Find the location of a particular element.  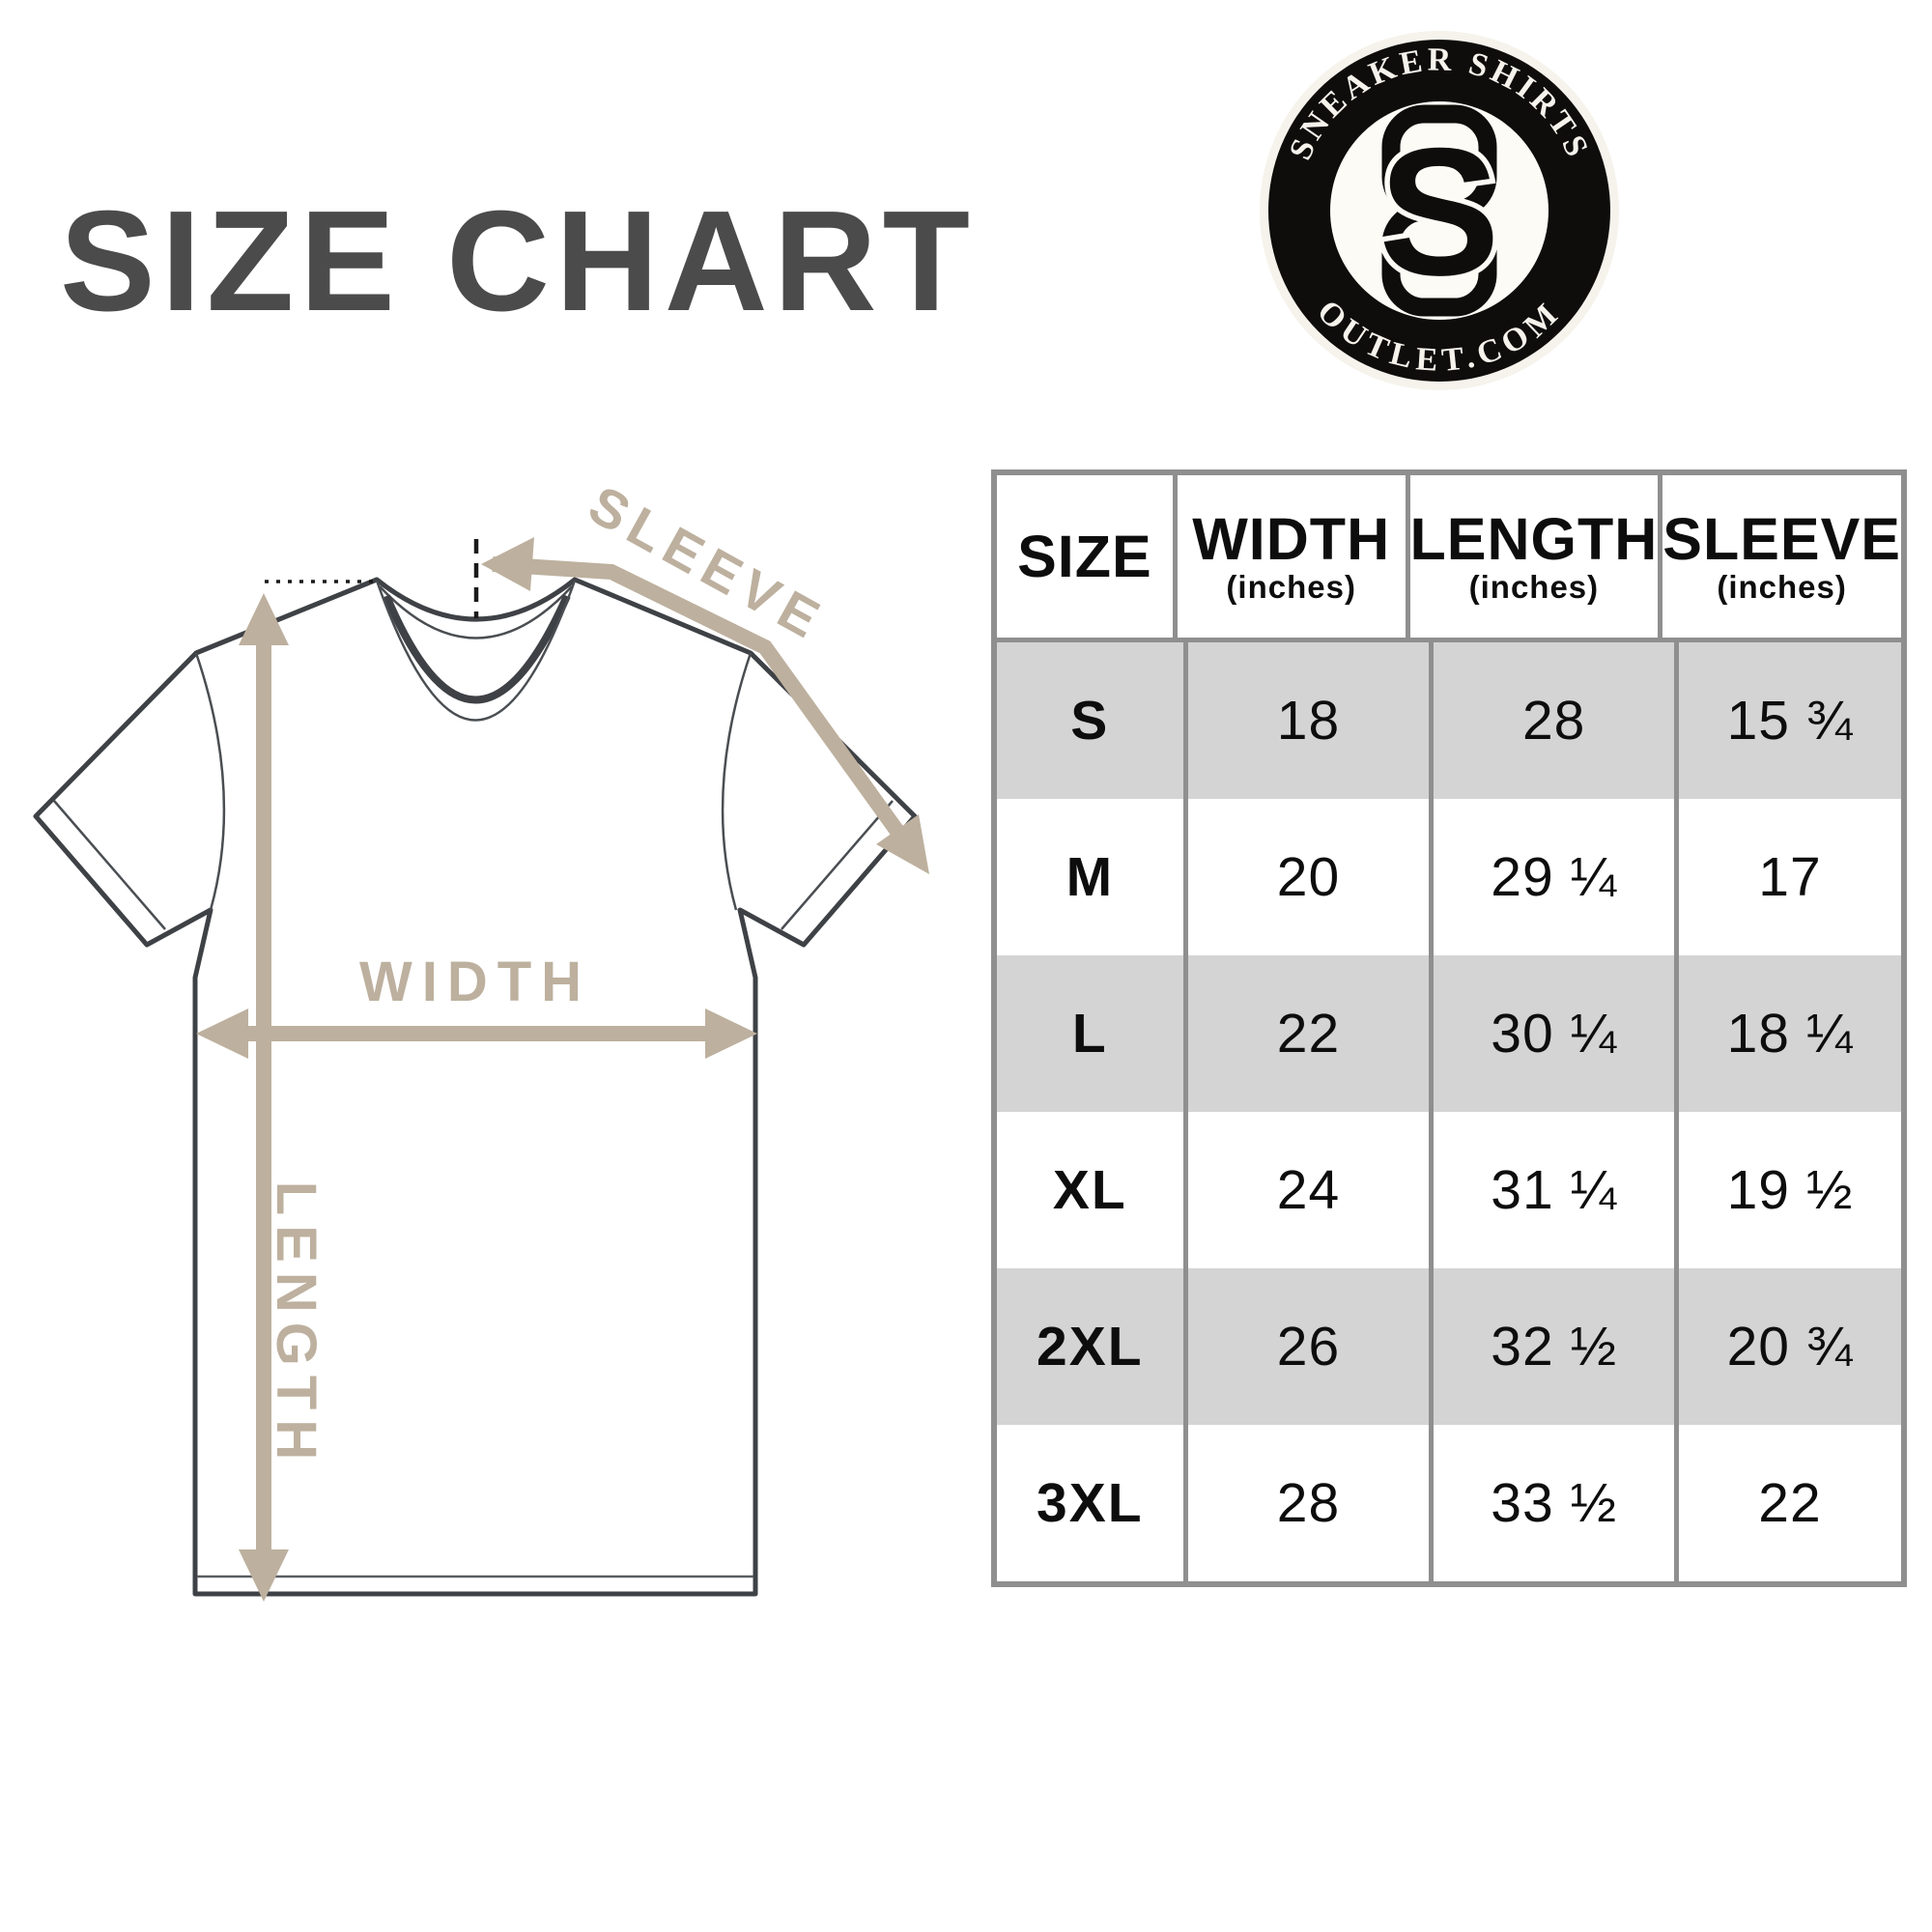

cell-length: 28 is located at coordinates (1554, 720).